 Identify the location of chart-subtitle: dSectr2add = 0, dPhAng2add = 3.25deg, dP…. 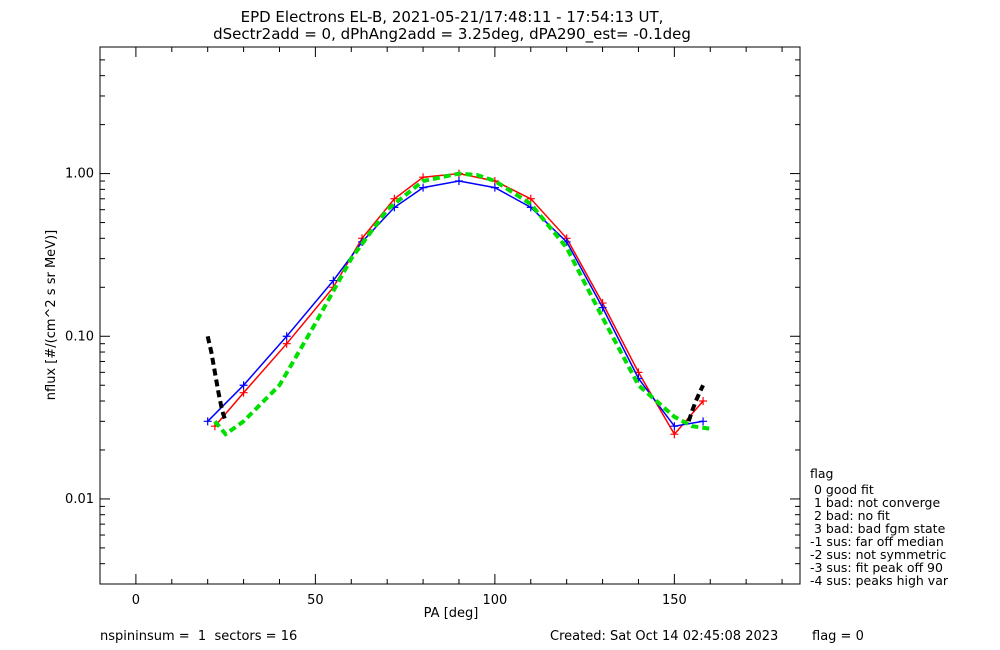
(452, 34).